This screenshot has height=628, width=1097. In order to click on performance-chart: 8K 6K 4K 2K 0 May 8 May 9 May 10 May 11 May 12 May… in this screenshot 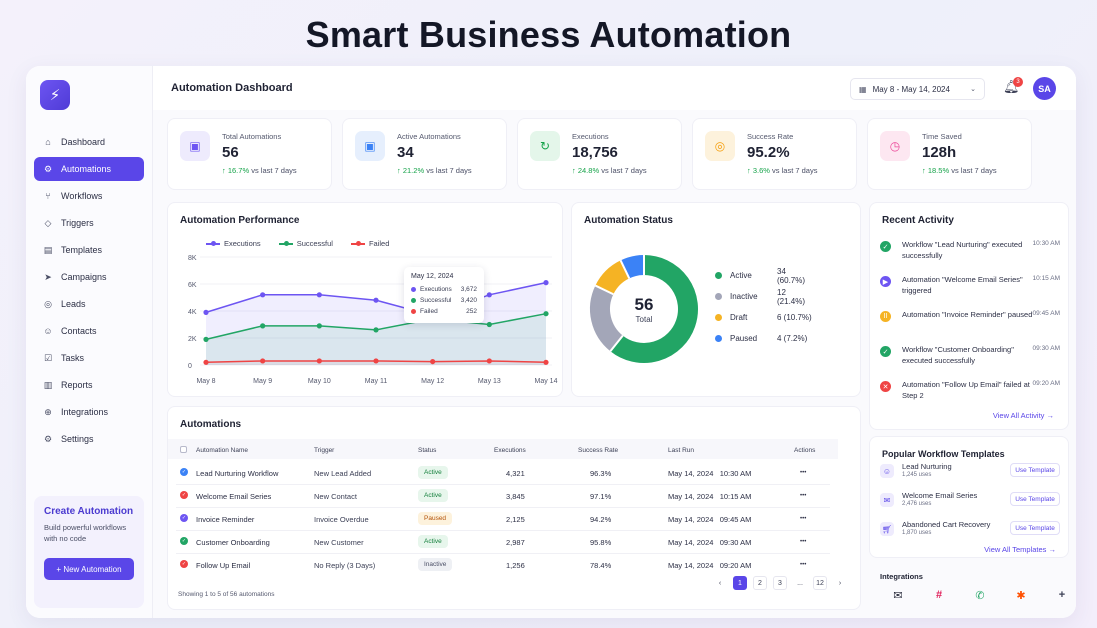, I will do `click(373, 320)`.